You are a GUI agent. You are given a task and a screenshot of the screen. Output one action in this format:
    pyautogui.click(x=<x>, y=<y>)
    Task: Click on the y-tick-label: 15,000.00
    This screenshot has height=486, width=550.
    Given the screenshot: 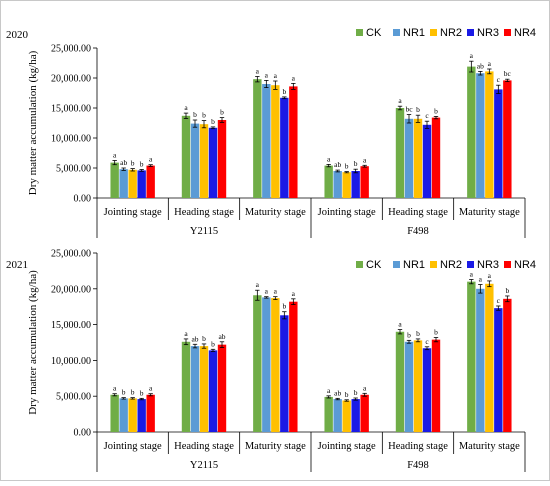 What is the action you would take?
    pyautogui.click(x=71, y=325)
    